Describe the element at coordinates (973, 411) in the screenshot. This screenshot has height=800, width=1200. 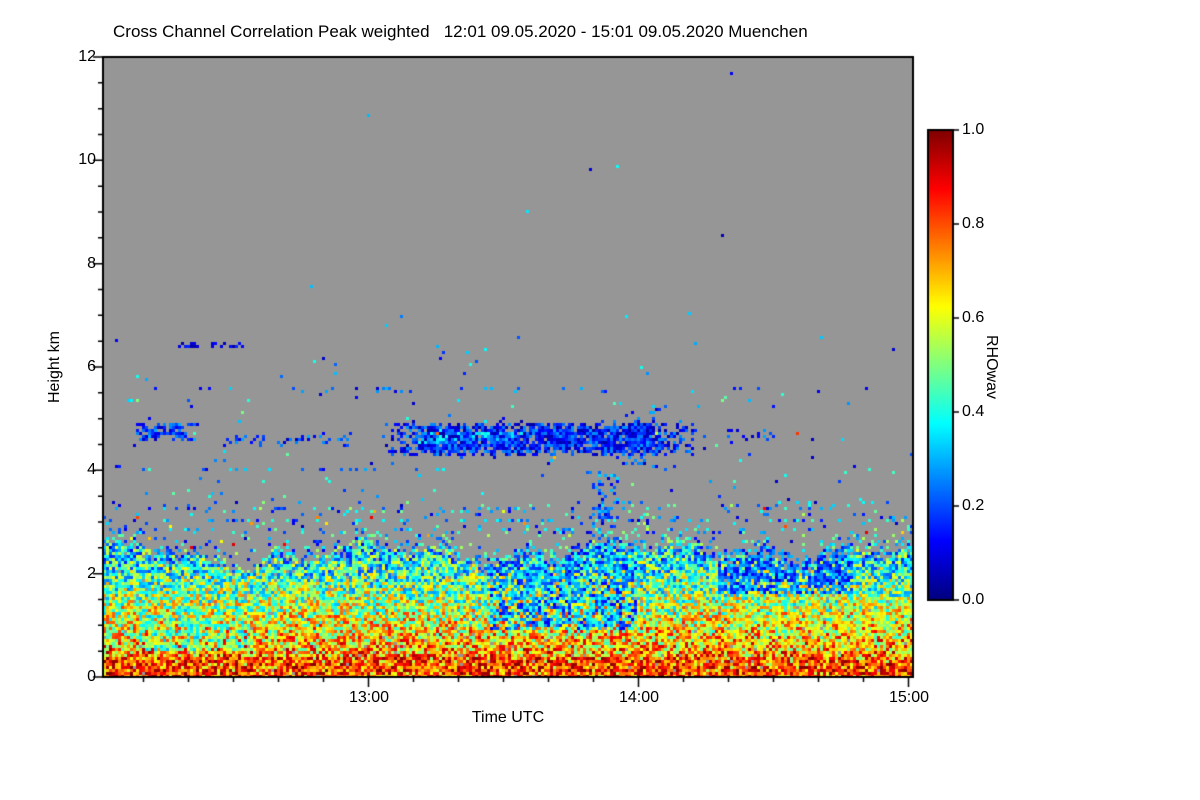
I see `colorbar-tick-label: 0.4` at that location.